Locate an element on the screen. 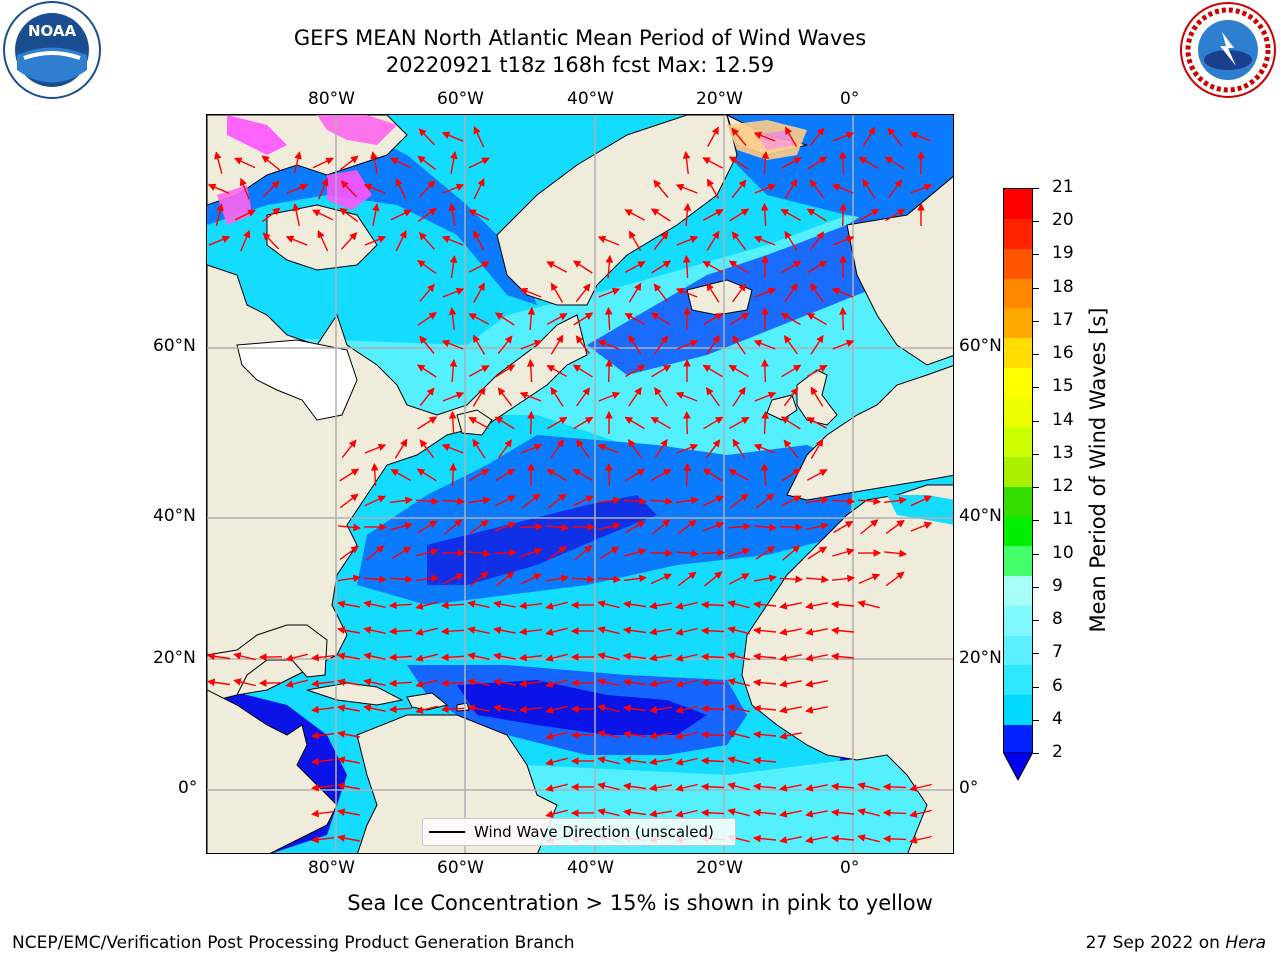 The height and width of the screenshot is (960, 1280). lon-label-top-20w: 20°W is located at coordinates (719, 99).